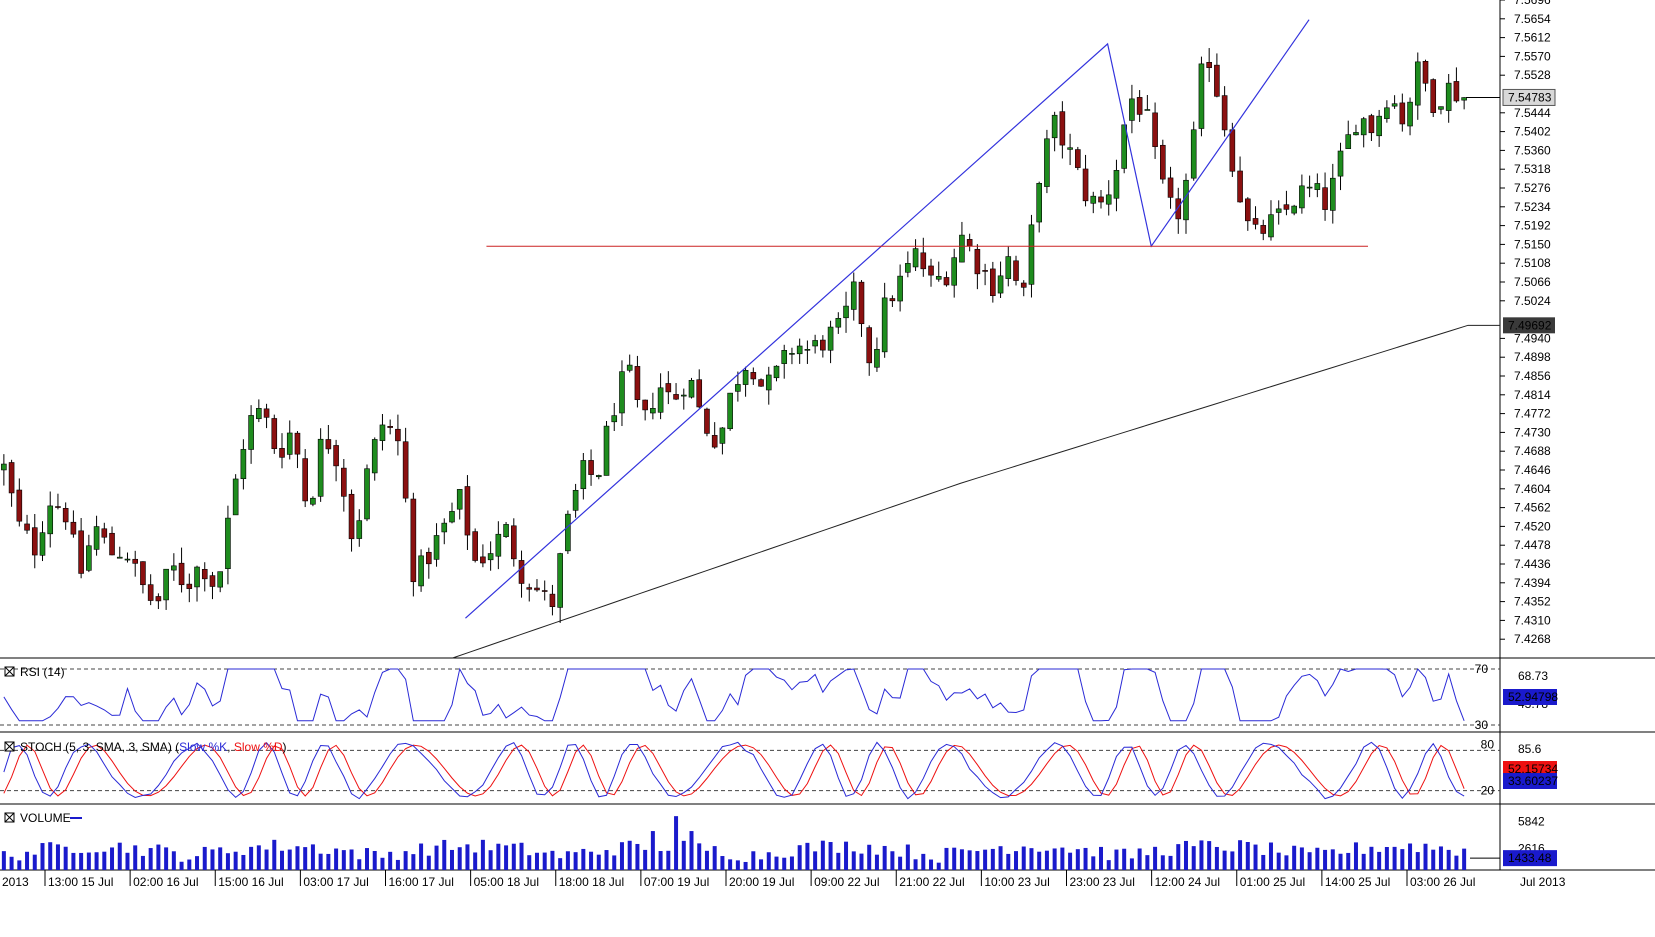 Image resolution: width=1655 pixels, height=937 pixels. What do you see at coordinates (506, 882) in the screenshot?
I see `time-label: 05:00 18 Jul` at bounding box center [506, 882].